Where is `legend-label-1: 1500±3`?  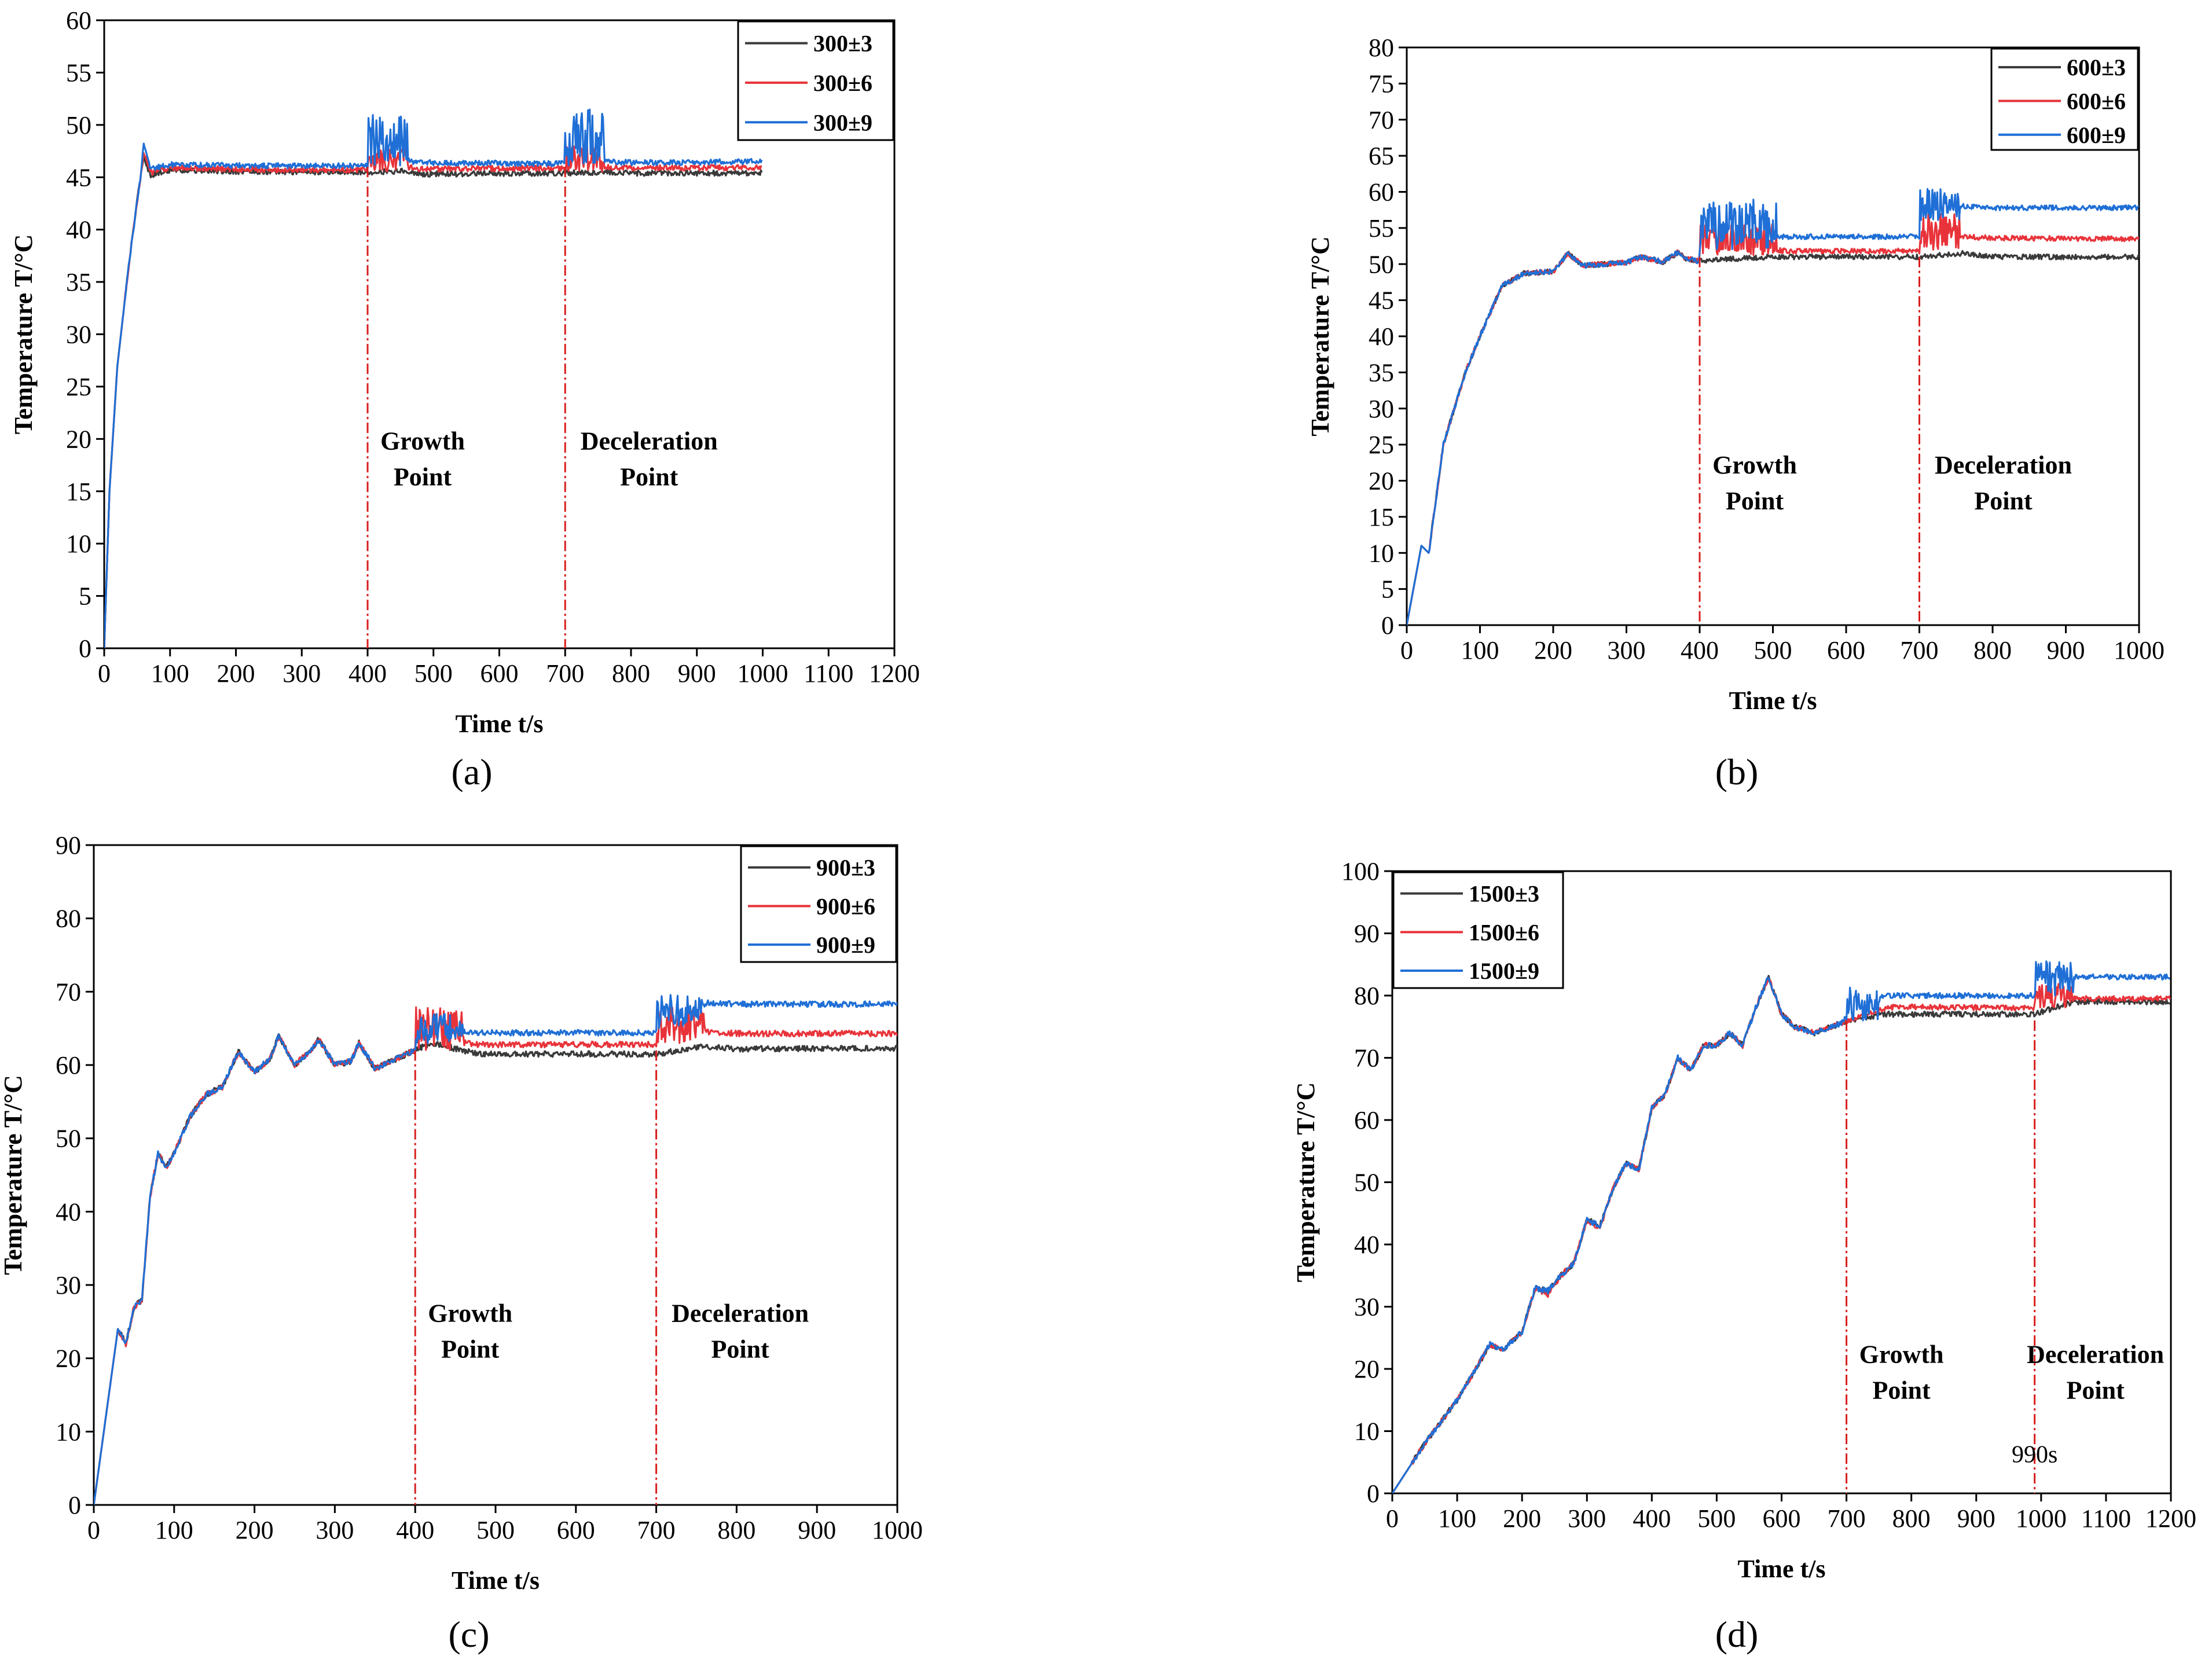
legend-label-1: 1500±3 is located at coordinates (1504, 894).